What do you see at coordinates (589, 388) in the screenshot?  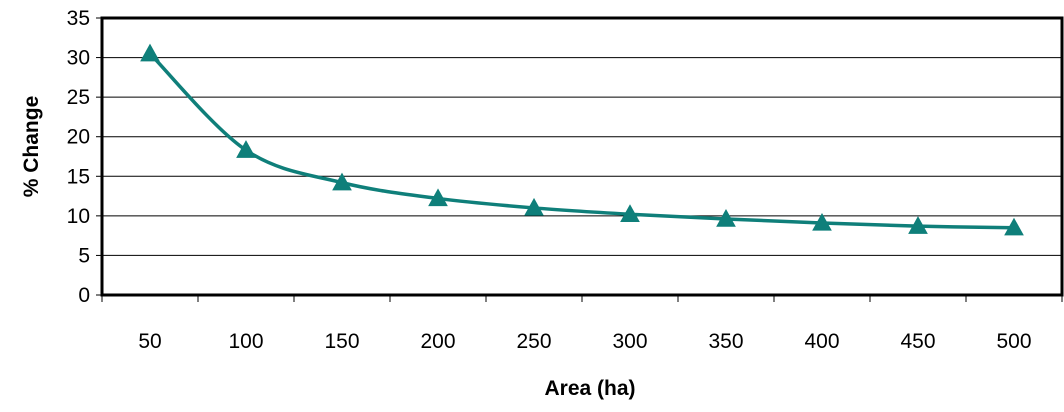 I see `x-axis-title: Area (ha)` at bounding box center [589, 388].